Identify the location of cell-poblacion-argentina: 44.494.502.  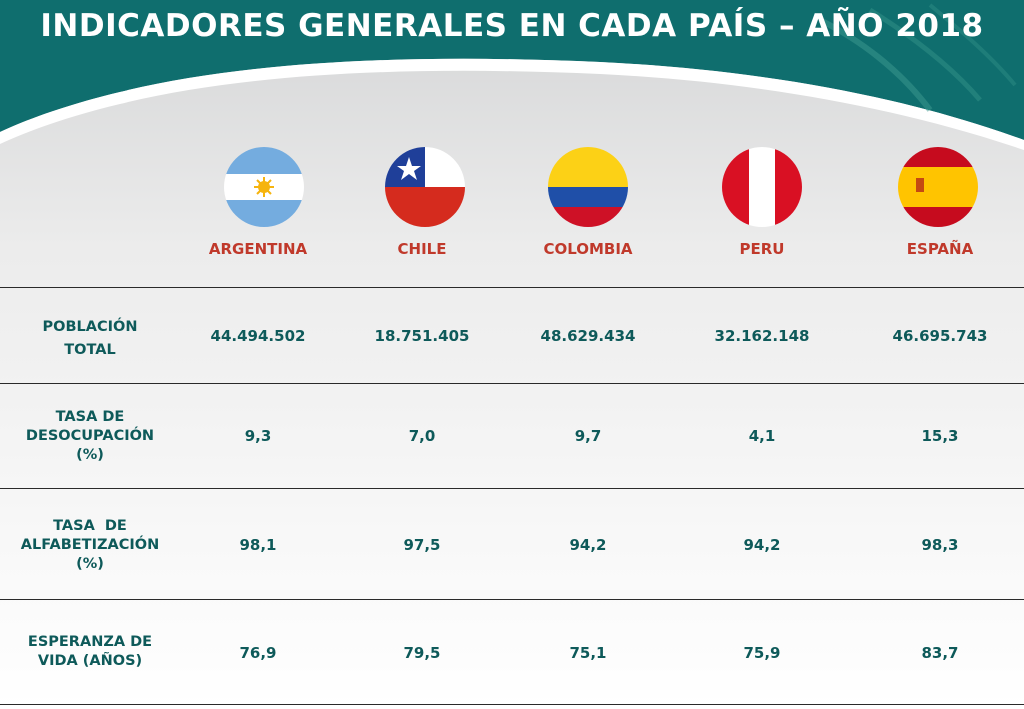
(258, 336).